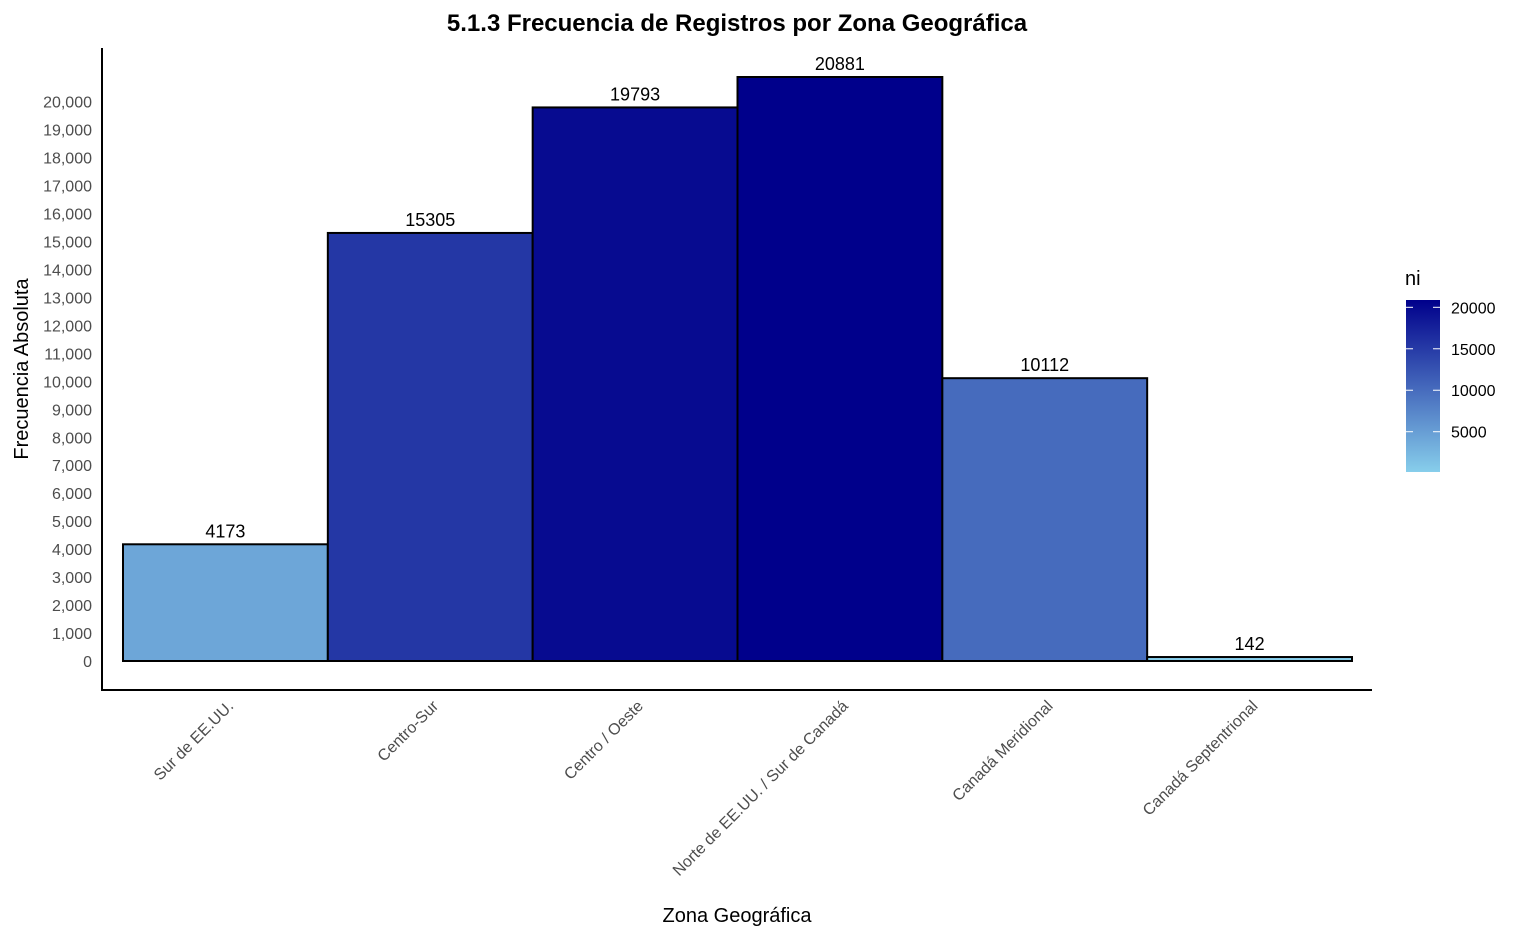 The image size is (1522, 939). What do you see at coordinates (72, 634) in the screenshot?
I see `y-tick-label: 1,000` at bounding box center [72, 634].